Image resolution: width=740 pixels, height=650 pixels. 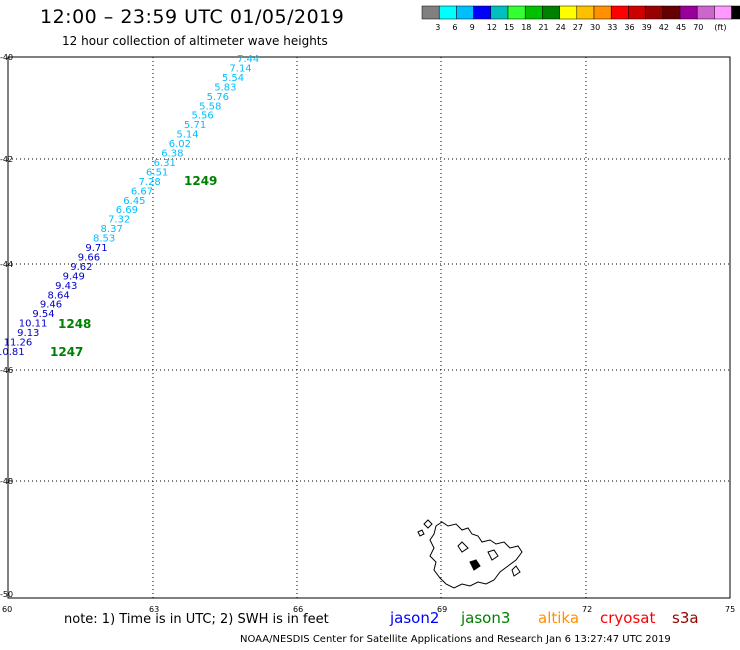 I want to click on pass-labels: 1249 1248 1247, so click(x=133, y=266).